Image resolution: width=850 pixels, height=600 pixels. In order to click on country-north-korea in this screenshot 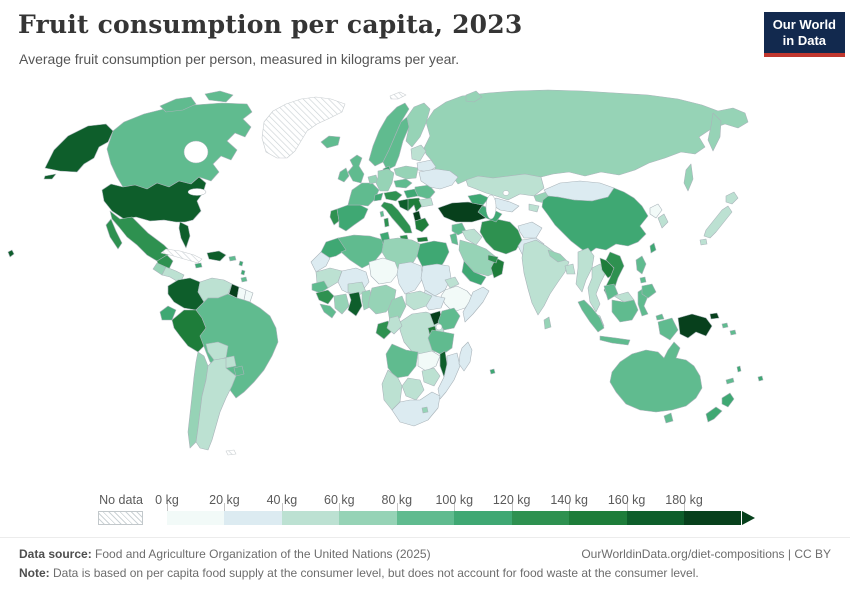, I will do `click(656, 211)`.